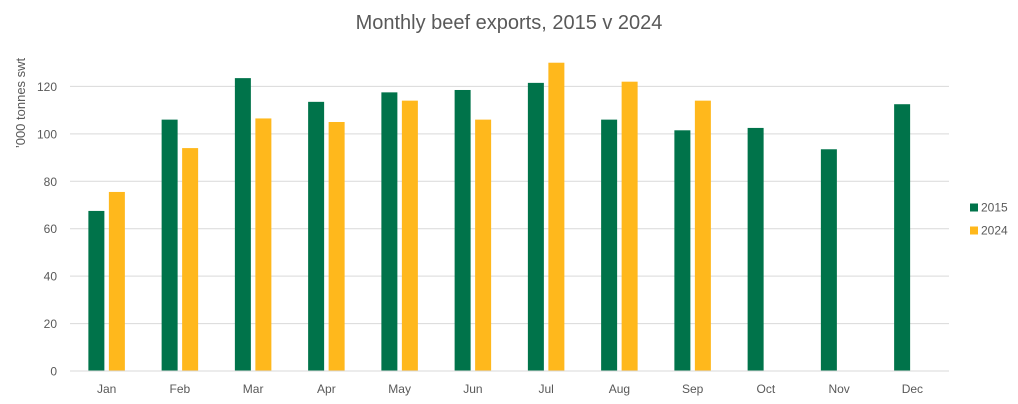 The width and height of the screenshot is (1018, 404). Describe the element at coordinates (336, 246) in the screenshot. I see `bar-2024-apr` at that location.